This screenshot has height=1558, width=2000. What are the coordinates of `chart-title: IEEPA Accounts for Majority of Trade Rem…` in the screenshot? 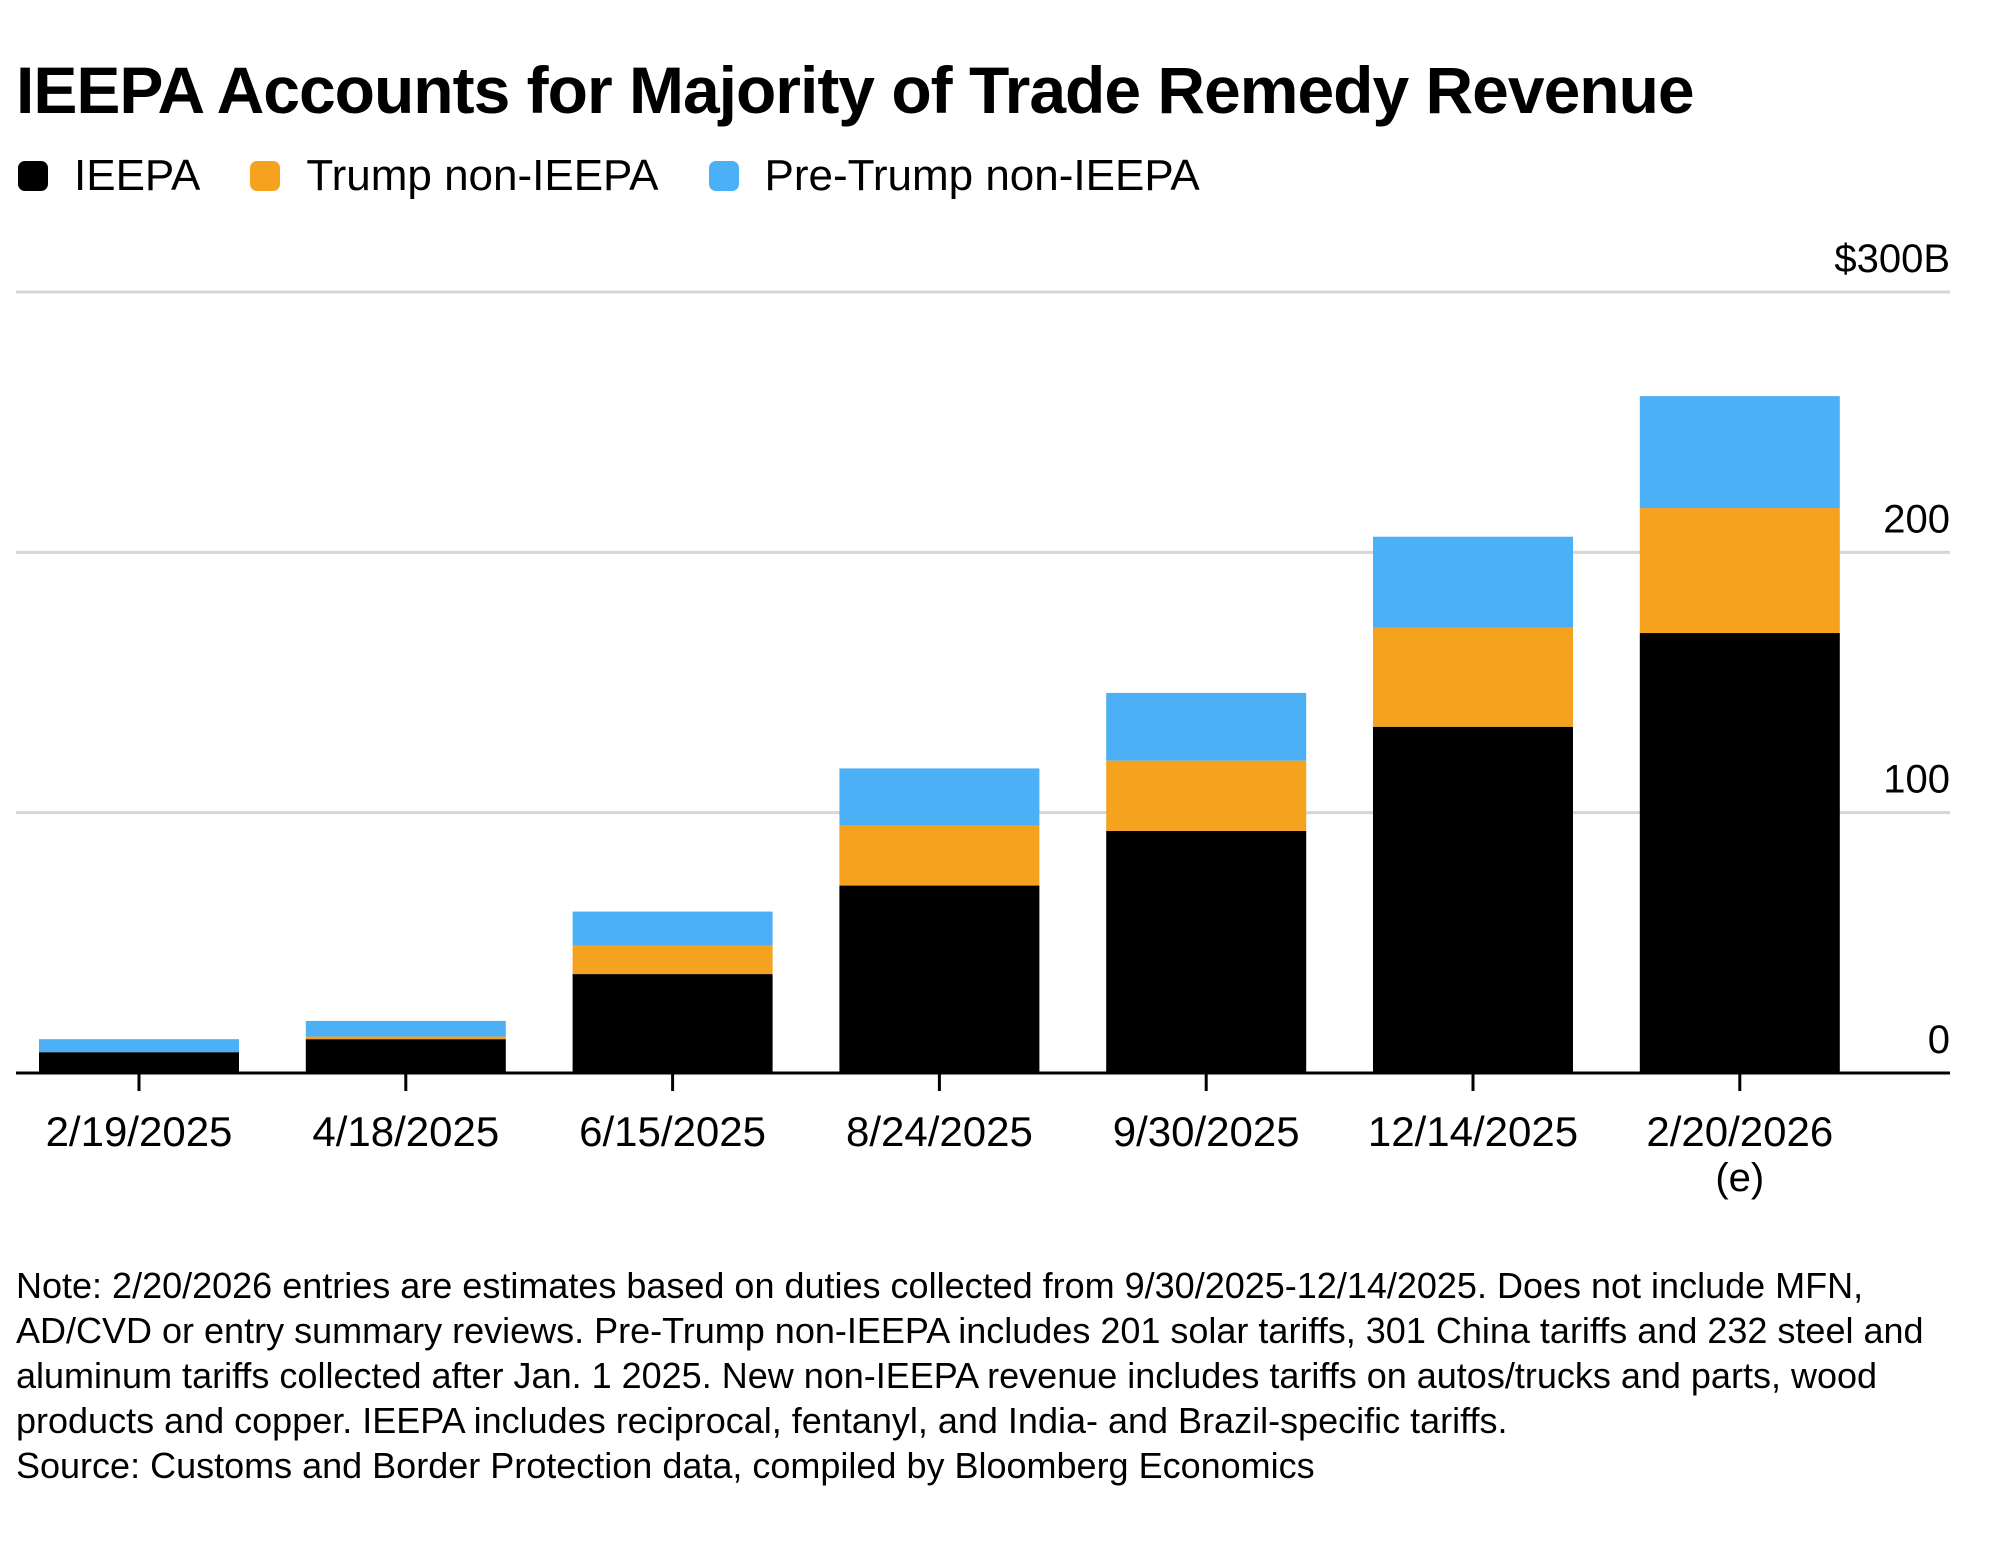 It's located at (855, 90).